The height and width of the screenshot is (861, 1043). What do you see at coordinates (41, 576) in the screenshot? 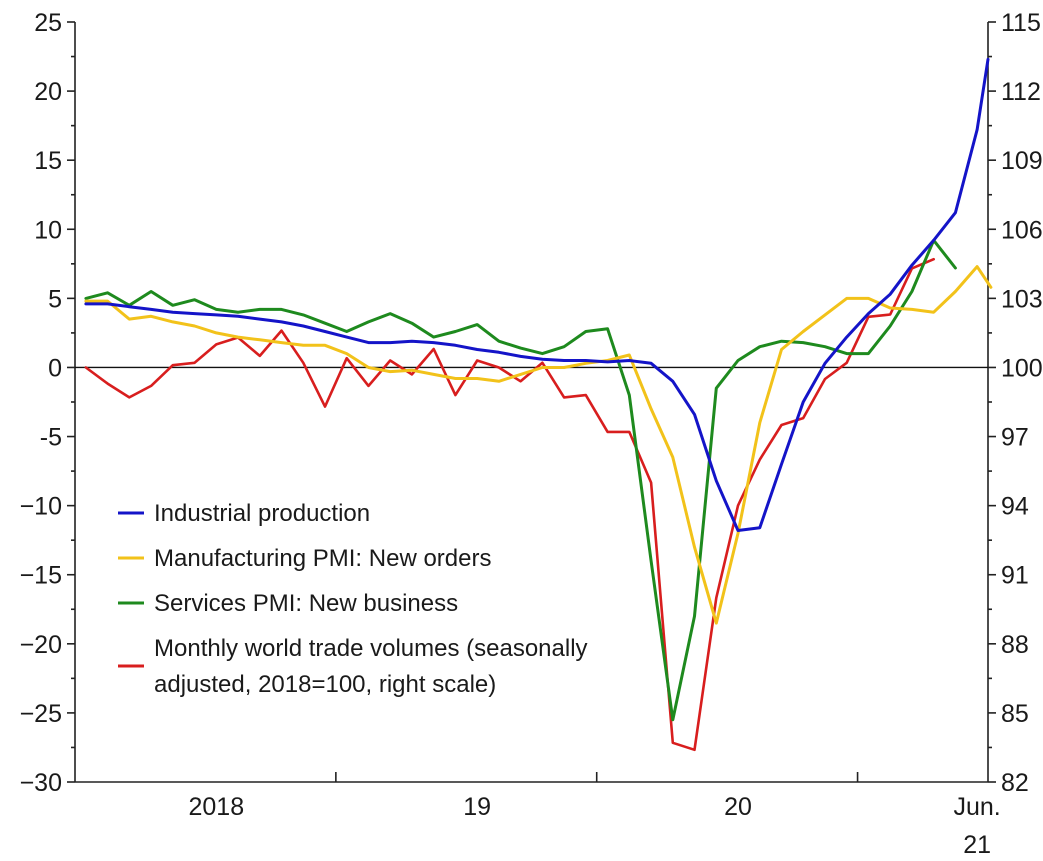
I see `left-axis-tick-label: −15` at bounding box center [41, 576].